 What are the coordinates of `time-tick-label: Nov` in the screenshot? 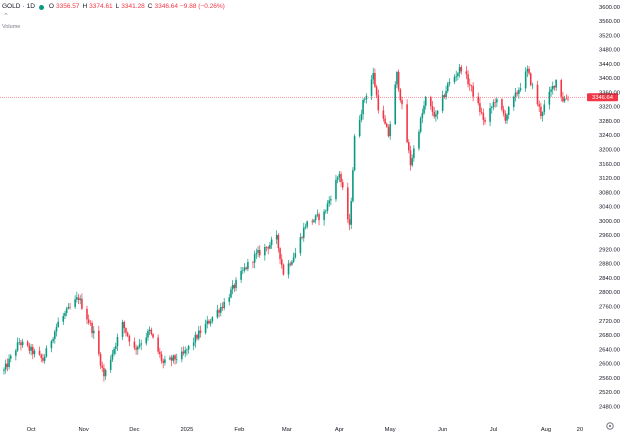 It's located at (83, 430).